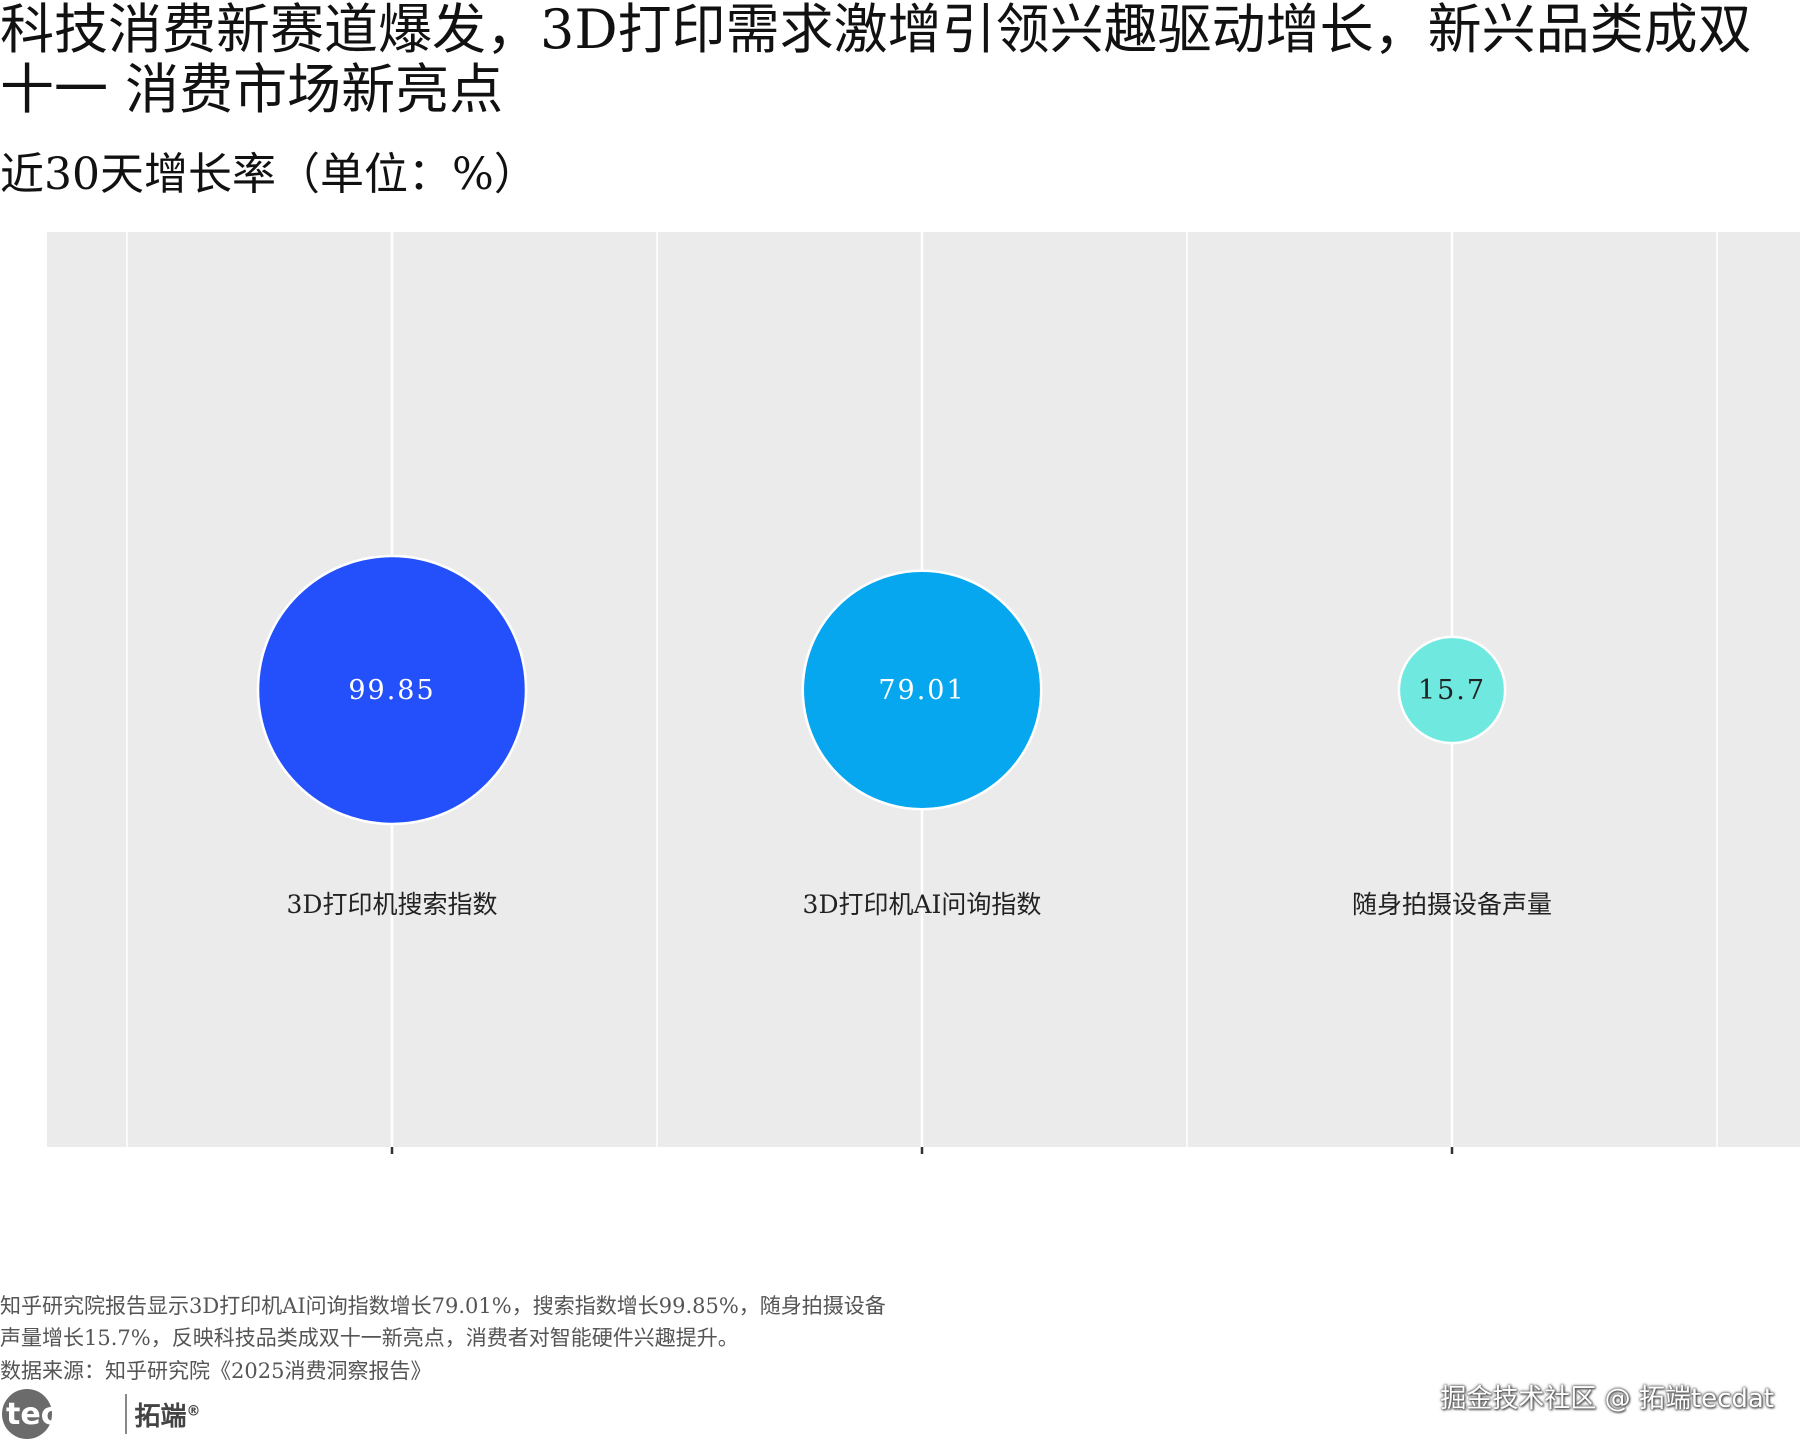 This screenshot has width=1800, height=1440. What do you see at coordinates (269, 174) in the screenshot?
I see `chart-subtitle: 近30天增长率（单位：%）` at bounding box center [269, 174].